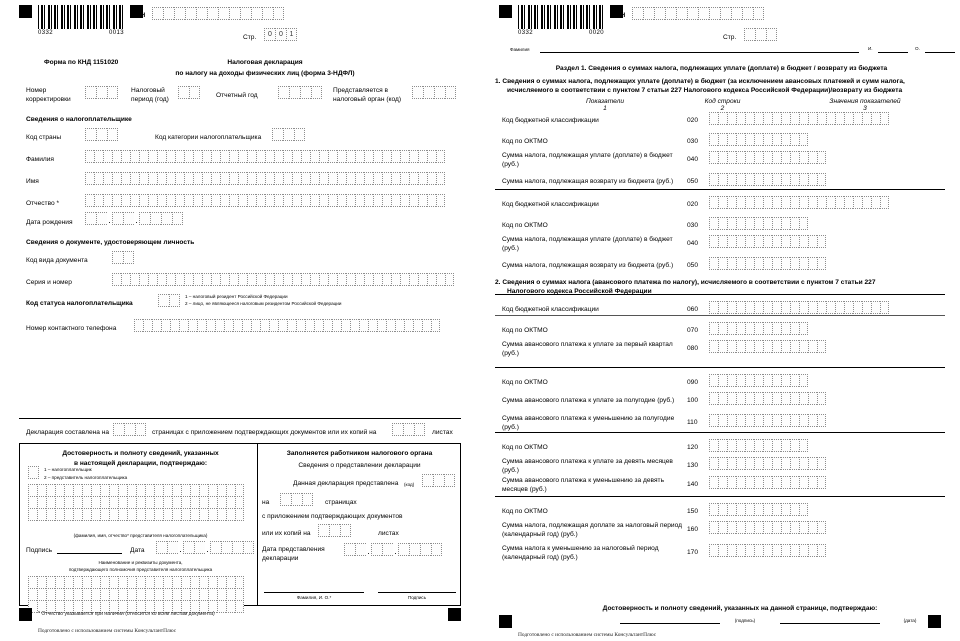 Image resolution: width=960 pixels, height=641 pixels. I want to click on signature-line, so click(89, 553).